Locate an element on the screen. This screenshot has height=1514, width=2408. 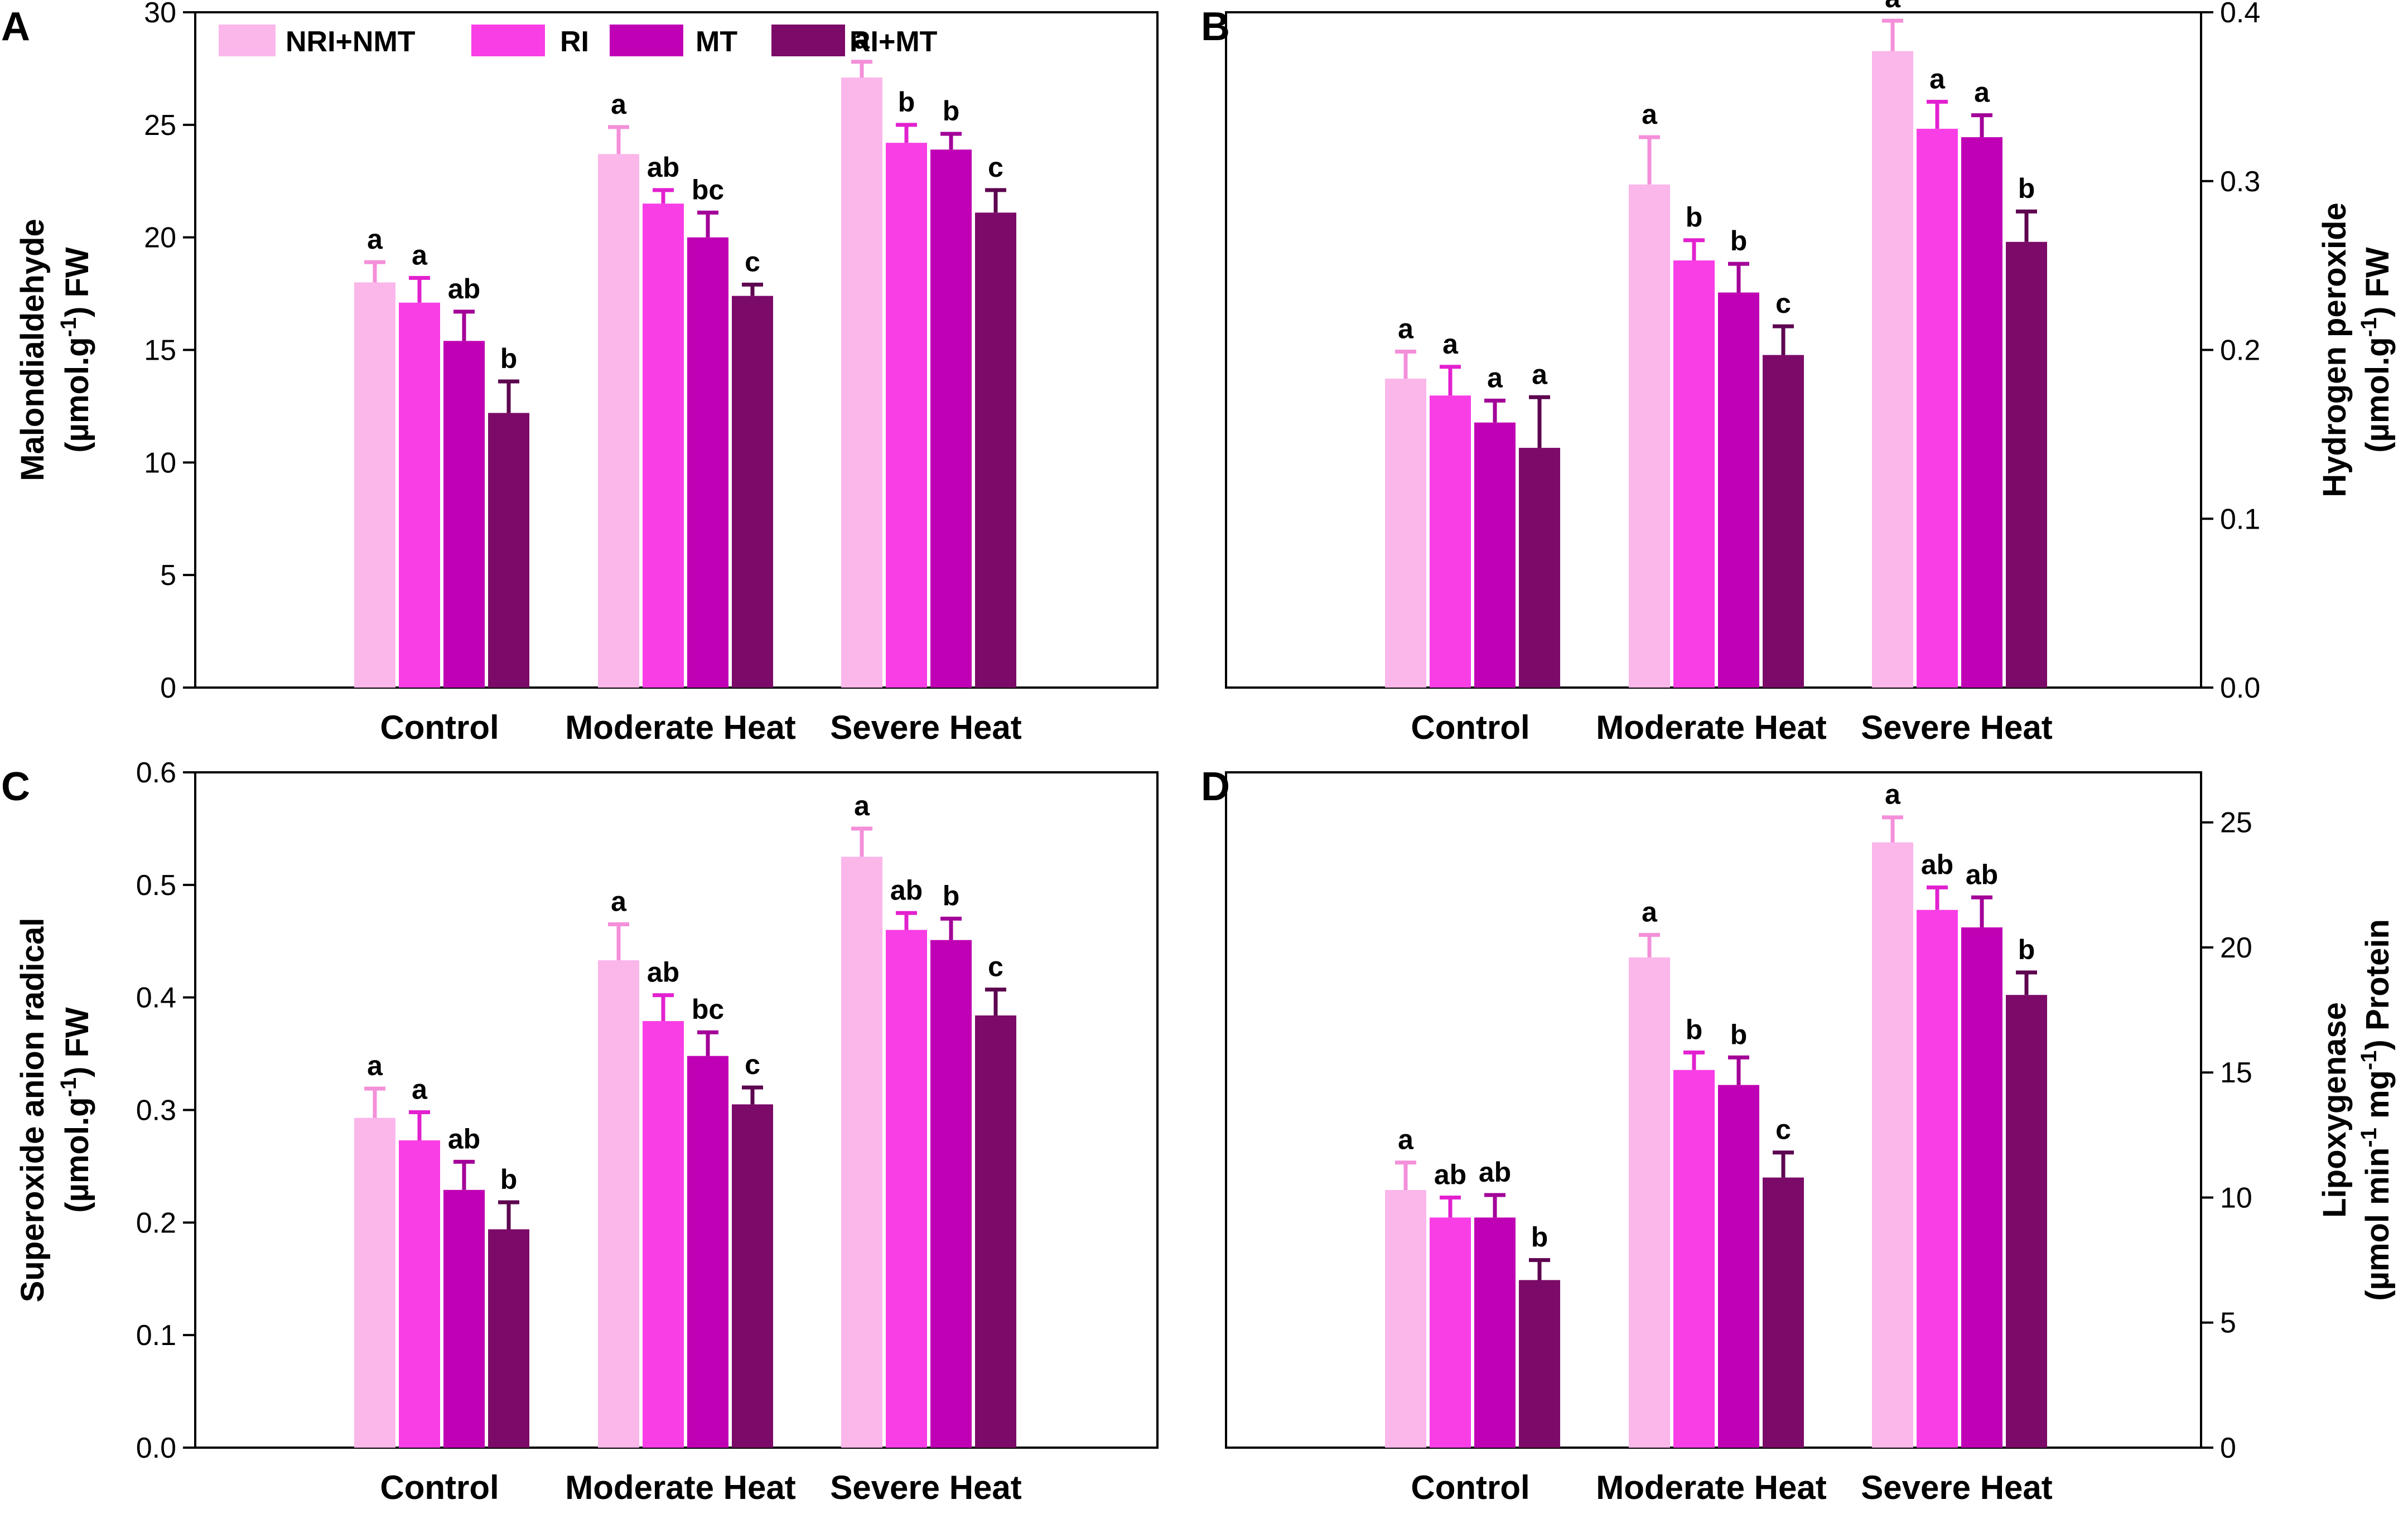
bar-nri-nmt-severe-heat is located at coordinates (861, 1152).